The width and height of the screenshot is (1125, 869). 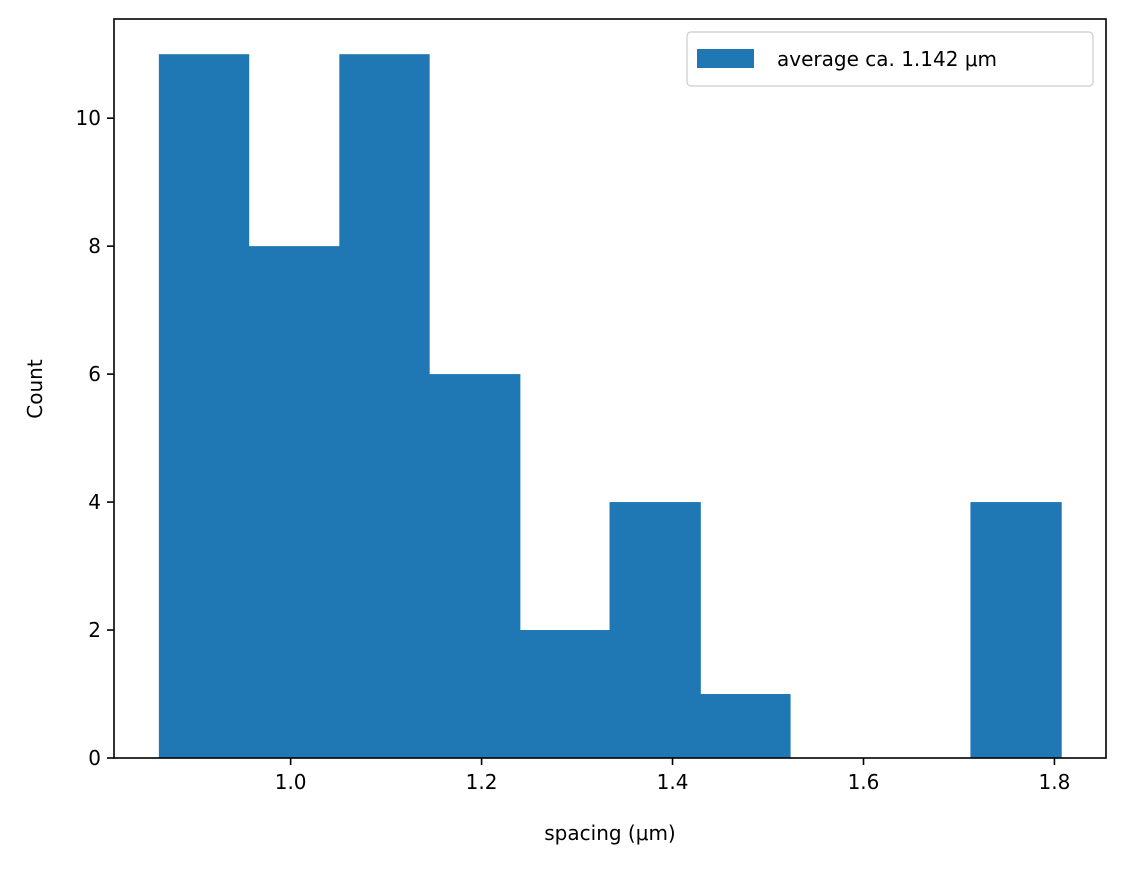 I want to click on legend-box, so click(x=890, y=59).